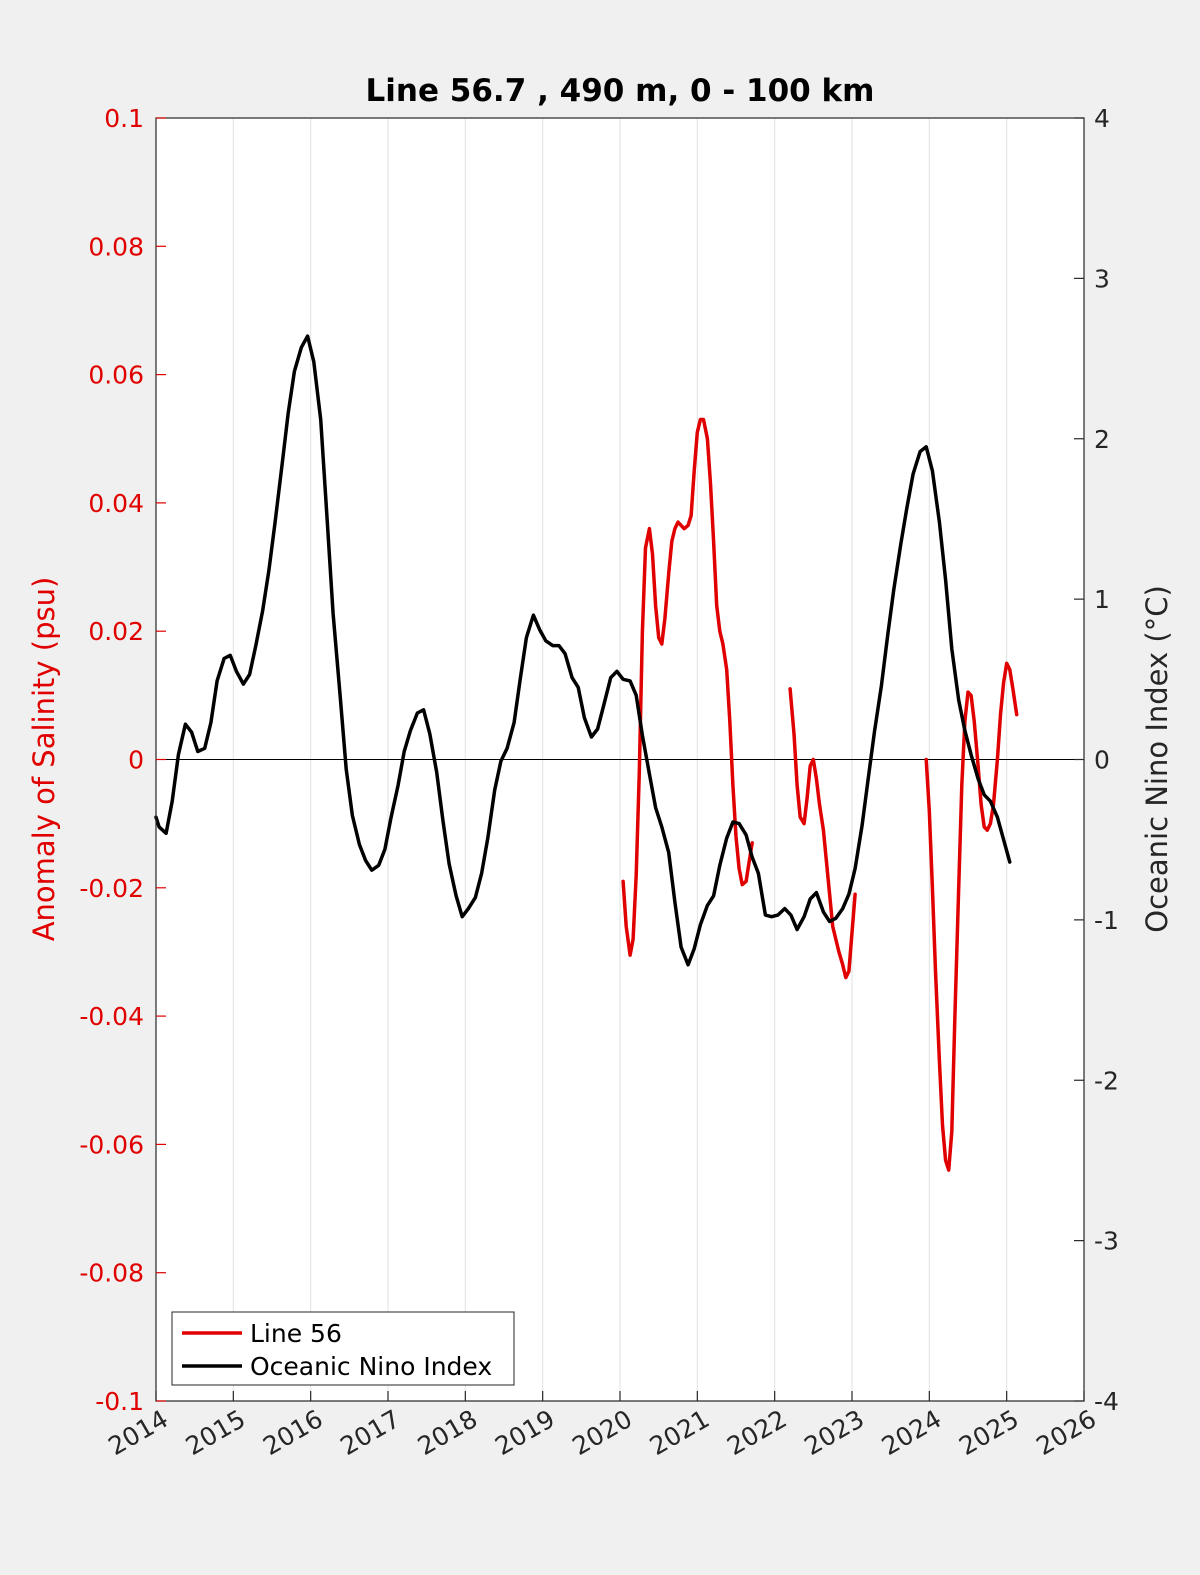 This screenshot has height=1575, width=1200. I want to click on right-axis-ticks: 4 3 2 1 0 -1 -2 -3 -4, so click(1096, 760).